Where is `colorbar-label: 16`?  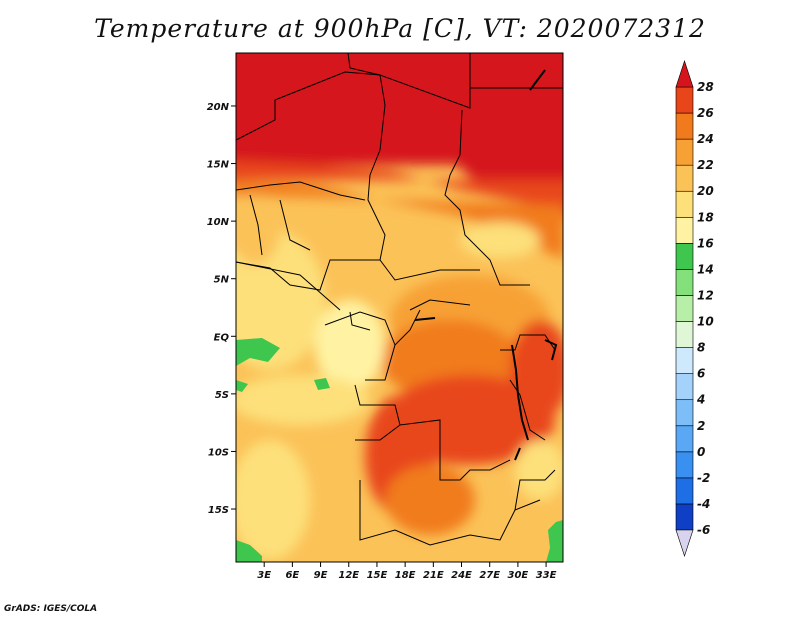
colorbar-label: 16 is located at coordinates (705, 243).